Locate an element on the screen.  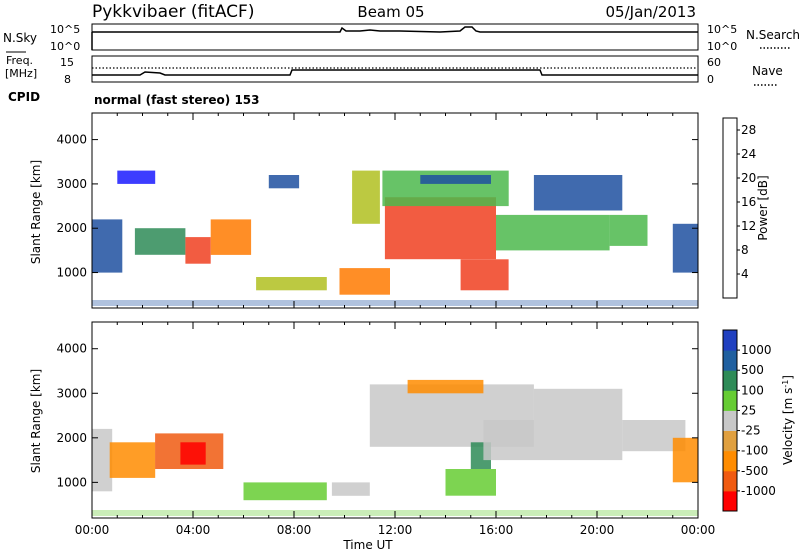
freq-label-line2: [MHz] is located at coordinates (21, 73).